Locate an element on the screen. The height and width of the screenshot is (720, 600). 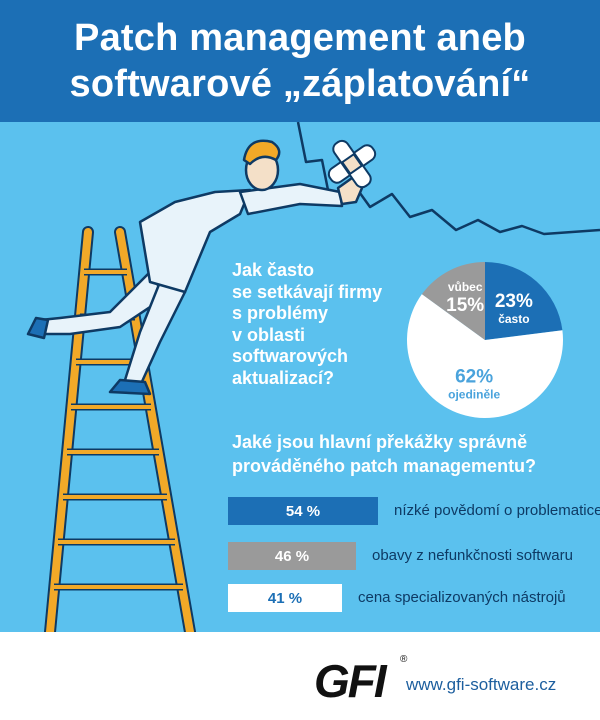
registered-mark: ® is located at coordinates (404, 659).